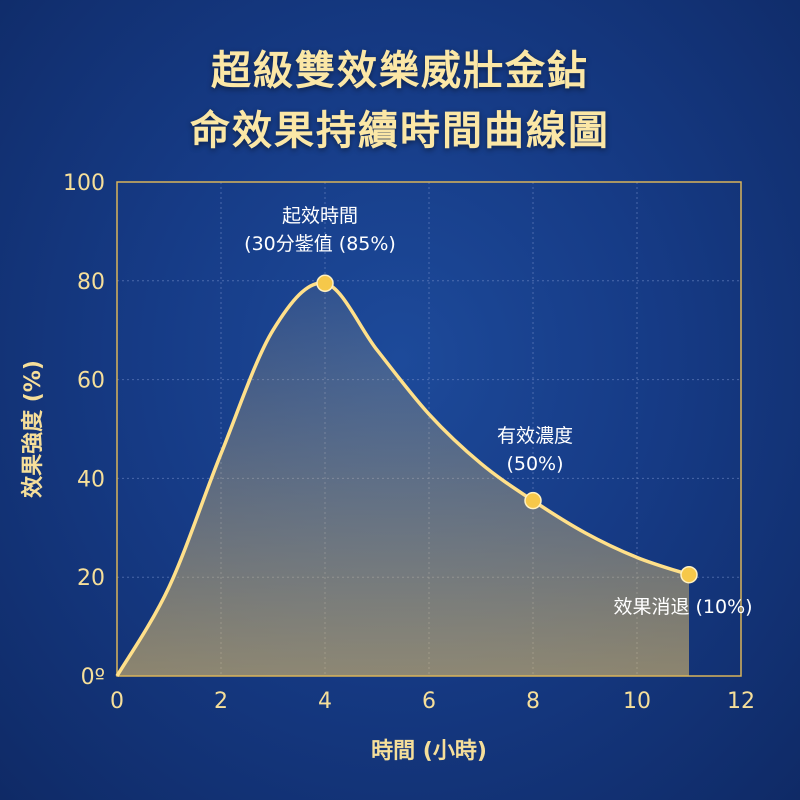  Describe the element at coordinates (93, 677) in the screenshot. I see `y-tick-label: 0º` at that location.